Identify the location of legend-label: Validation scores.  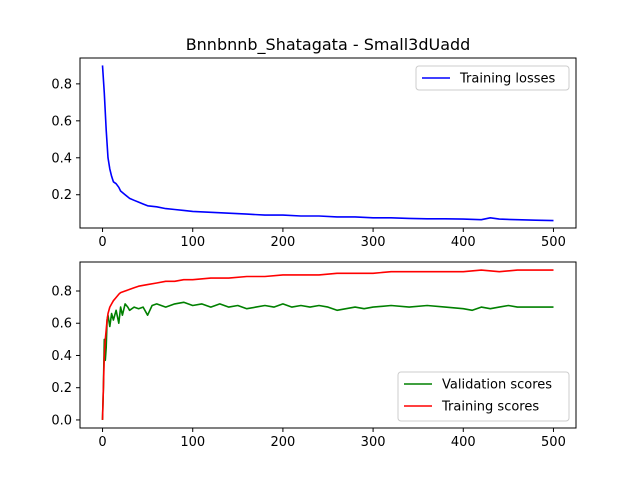
(497, 385).